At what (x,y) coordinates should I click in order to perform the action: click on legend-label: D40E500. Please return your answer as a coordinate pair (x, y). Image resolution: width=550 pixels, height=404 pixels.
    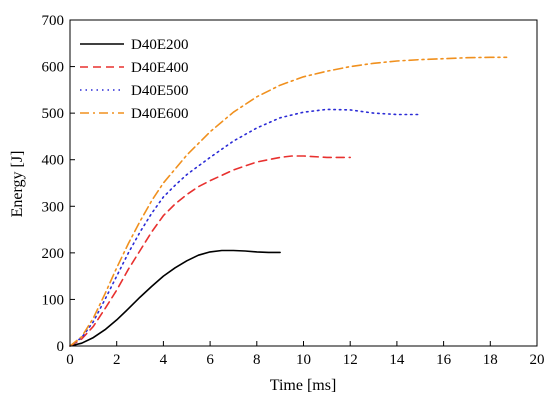
    Looking at the image, I should click on (160, 91).